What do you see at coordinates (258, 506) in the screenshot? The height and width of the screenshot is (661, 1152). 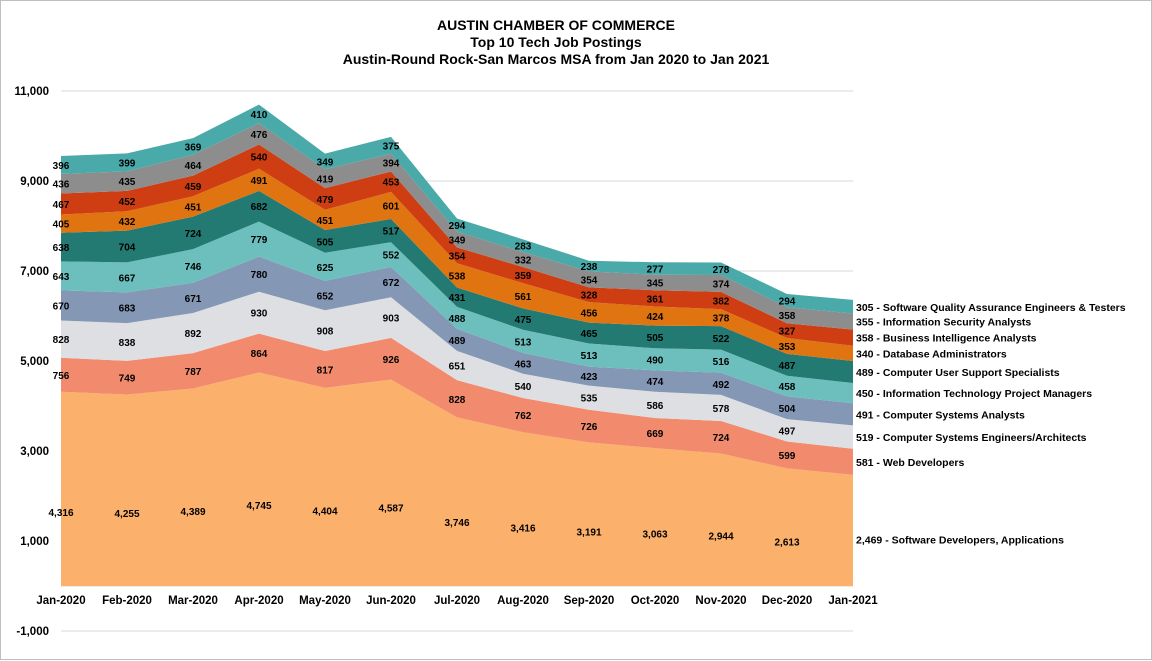 I see `data-label: 4,745` at bounding box center [258, 506].